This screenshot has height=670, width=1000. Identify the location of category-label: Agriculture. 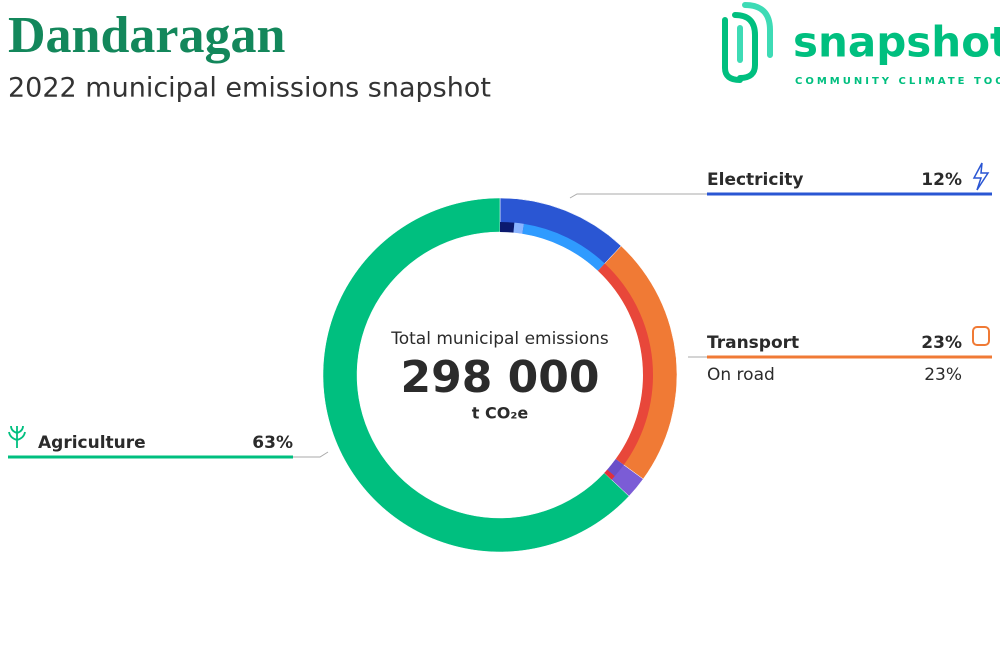
(92, 443).